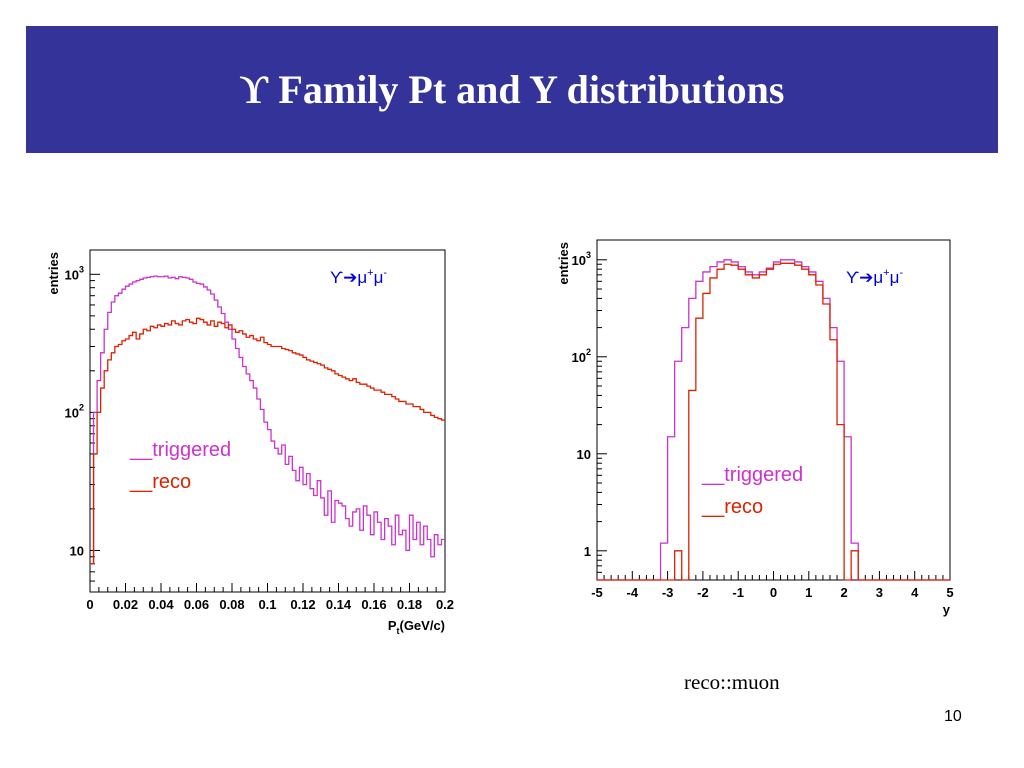  What do you see at coordinates (732, 507) in the screenshot?
I see `y-legend-reco: __reco` at bounding box center [732, 507].